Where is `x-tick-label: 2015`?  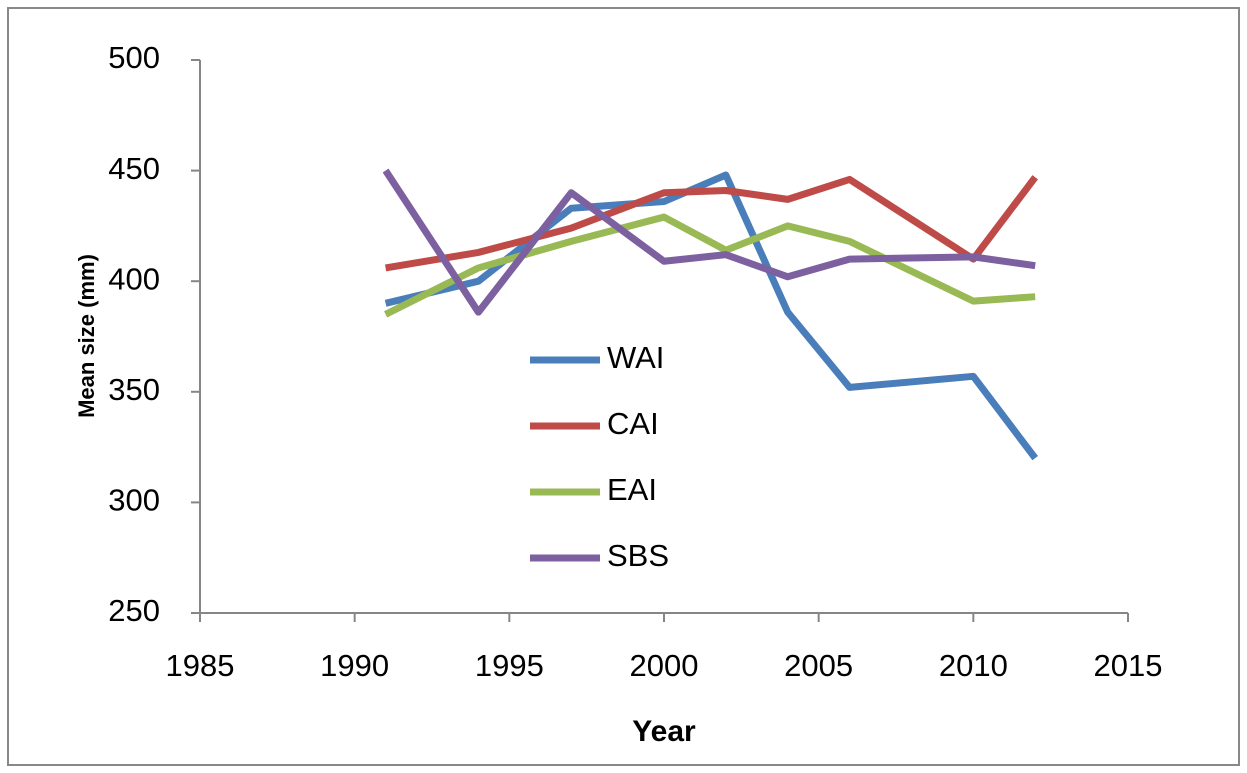
x-tick-label: 2015 is located at coordinates (1128, 665).